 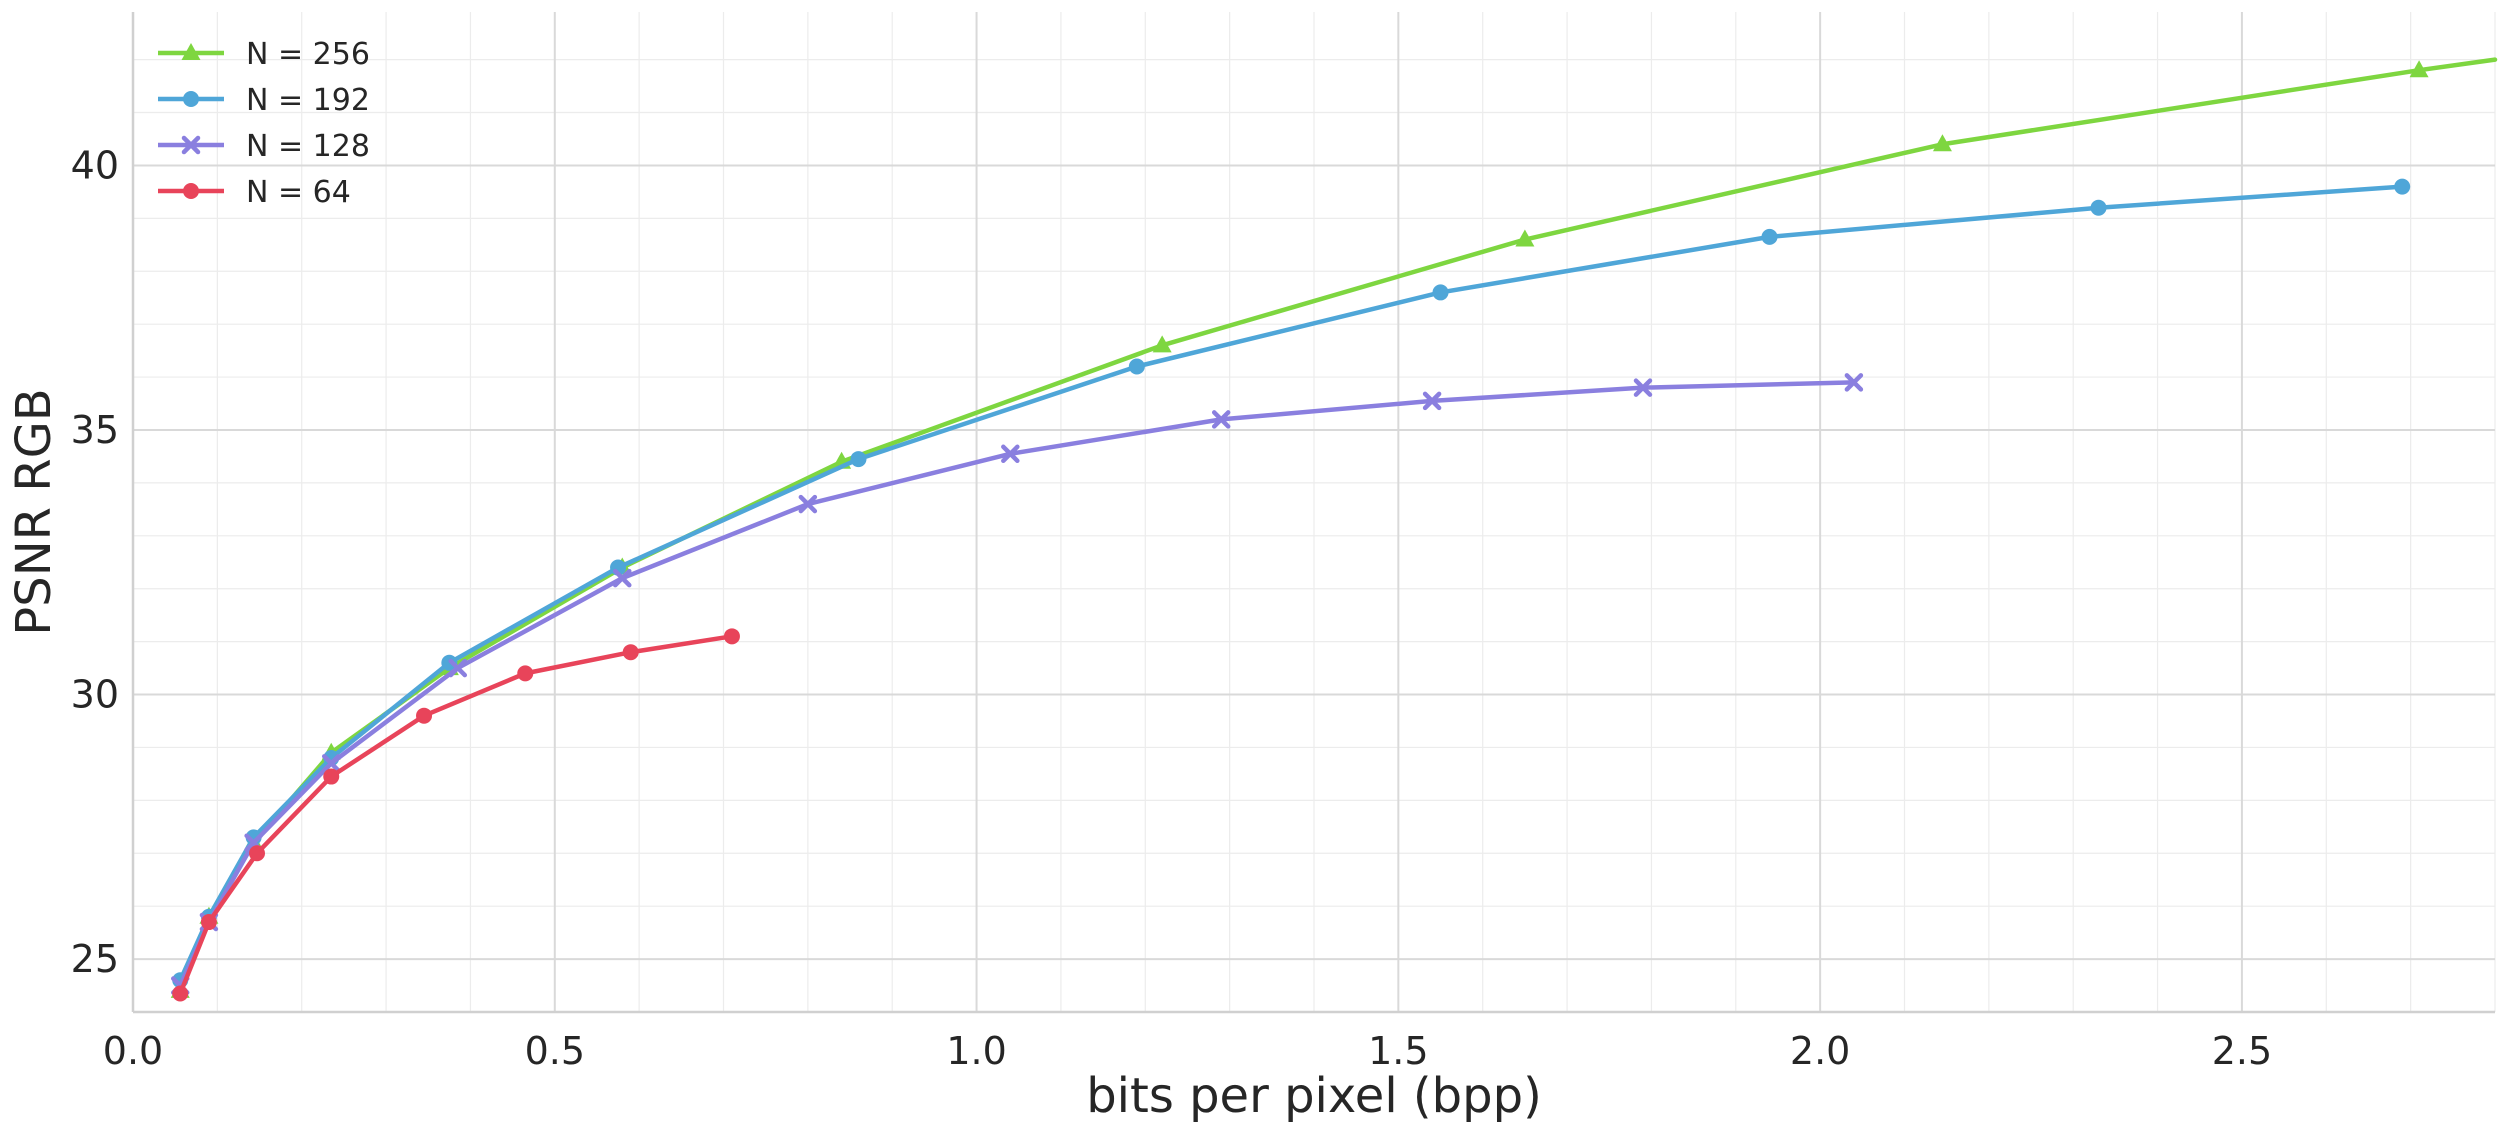 I want to click on x-tick-label: 0.5, so click(x=555, y=1051).